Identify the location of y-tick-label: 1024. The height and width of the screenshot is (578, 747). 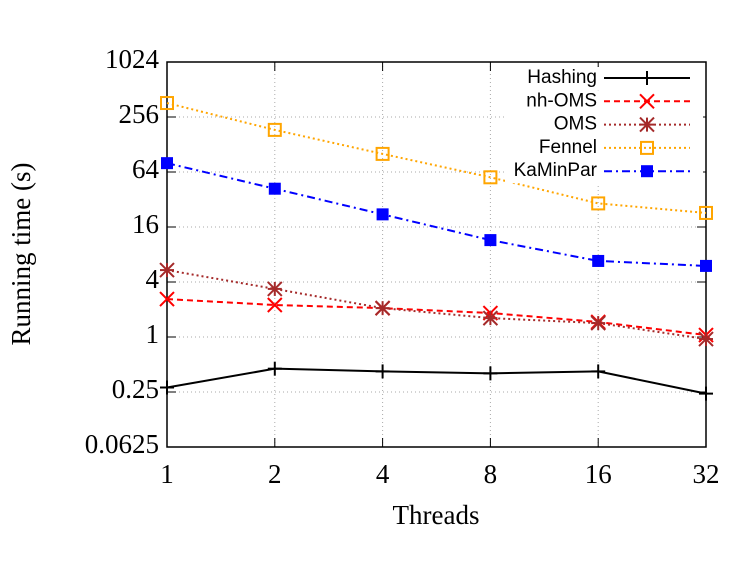
(132, 59).